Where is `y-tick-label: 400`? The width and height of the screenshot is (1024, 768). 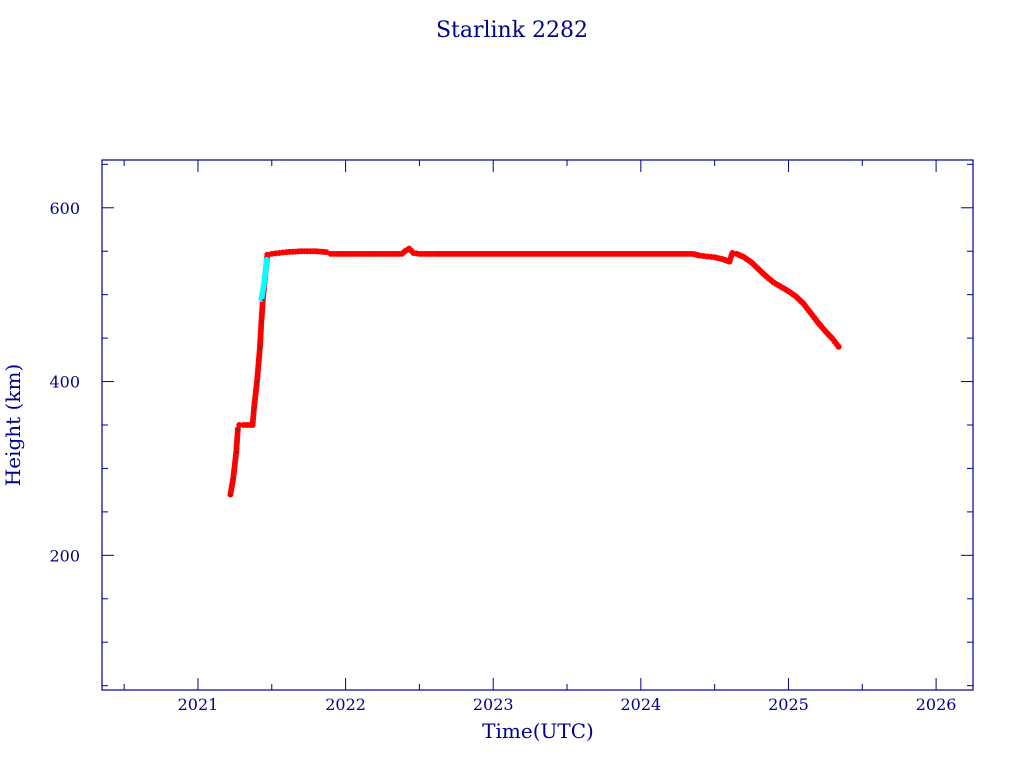
y-tick-label: 400 is located at coordinates (64, 382).